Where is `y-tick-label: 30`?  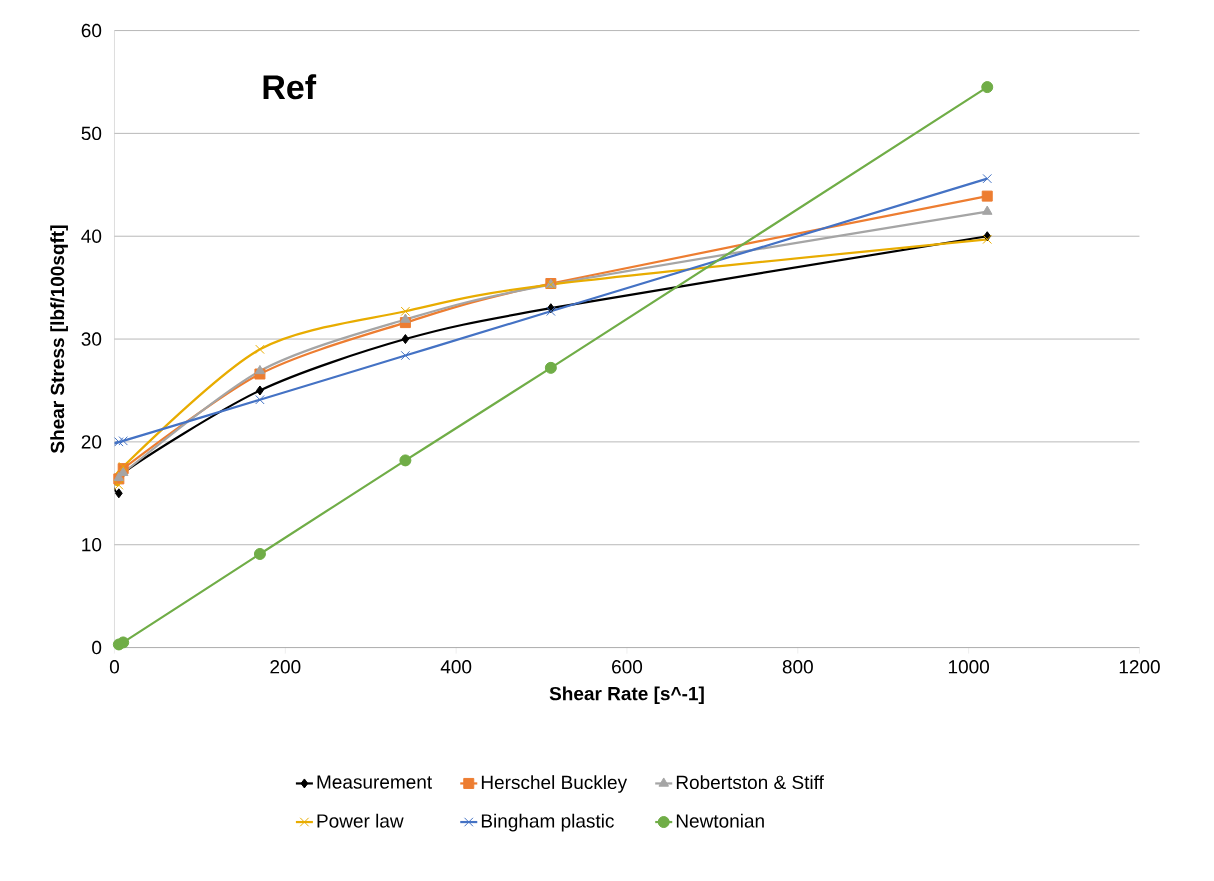 y-tick-label: 30 is located at coordinates (91, 339).